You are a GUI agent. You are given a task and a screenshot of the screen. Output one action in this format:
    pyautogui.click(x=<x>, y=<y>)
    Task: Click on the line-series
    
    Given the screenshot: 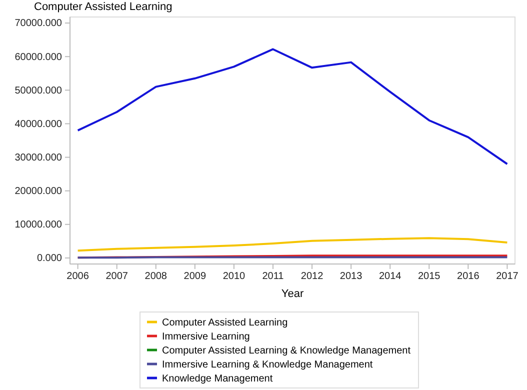 What is the action you would take?
    pyautogui.click(x=292, y=244)
    